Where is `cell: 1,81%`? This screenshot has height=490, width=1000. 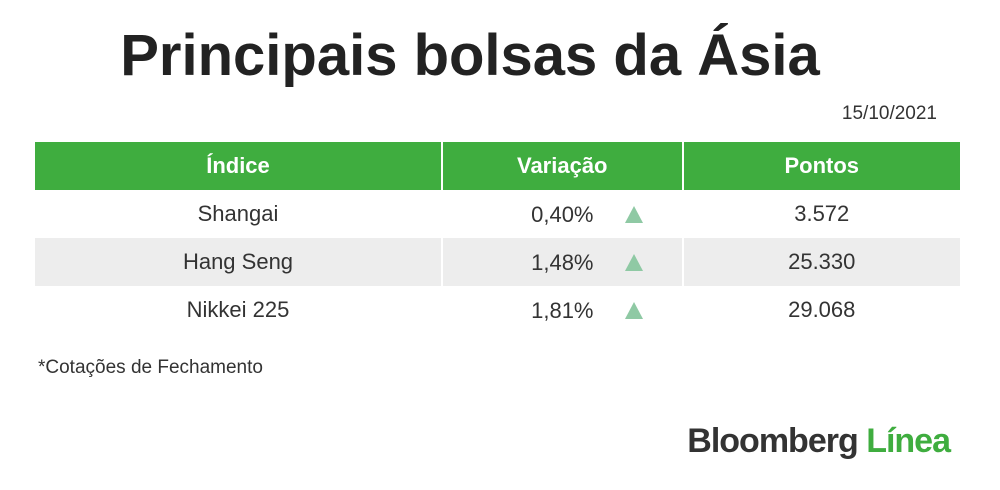
cell: 1,81% is located at coordinates (562, 310).